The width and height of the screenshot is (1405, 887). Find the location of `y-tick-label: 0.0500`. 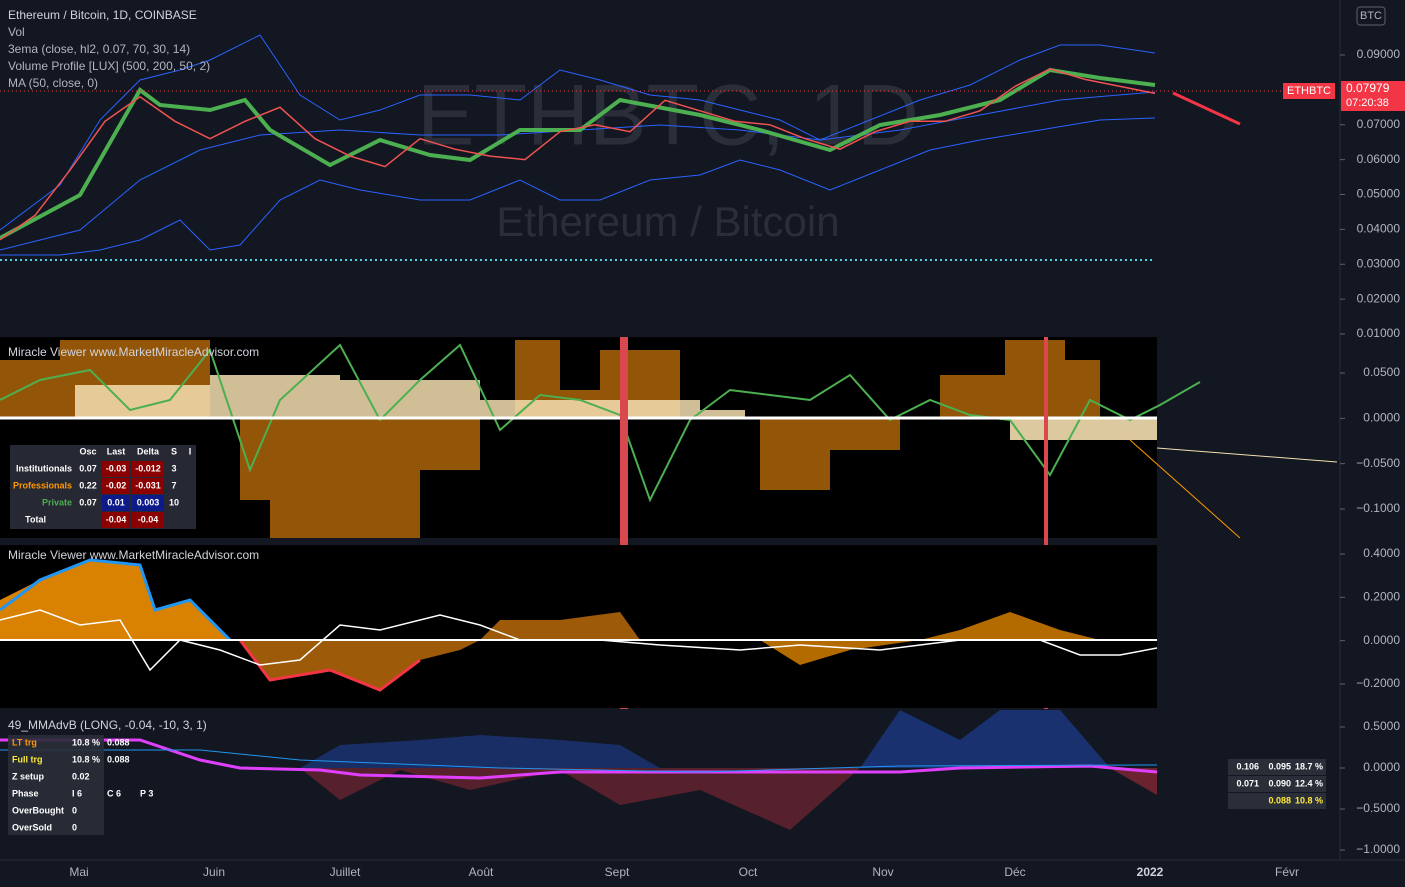

y-tick-label: 0.0500 is located at coordinates (1381, 372).